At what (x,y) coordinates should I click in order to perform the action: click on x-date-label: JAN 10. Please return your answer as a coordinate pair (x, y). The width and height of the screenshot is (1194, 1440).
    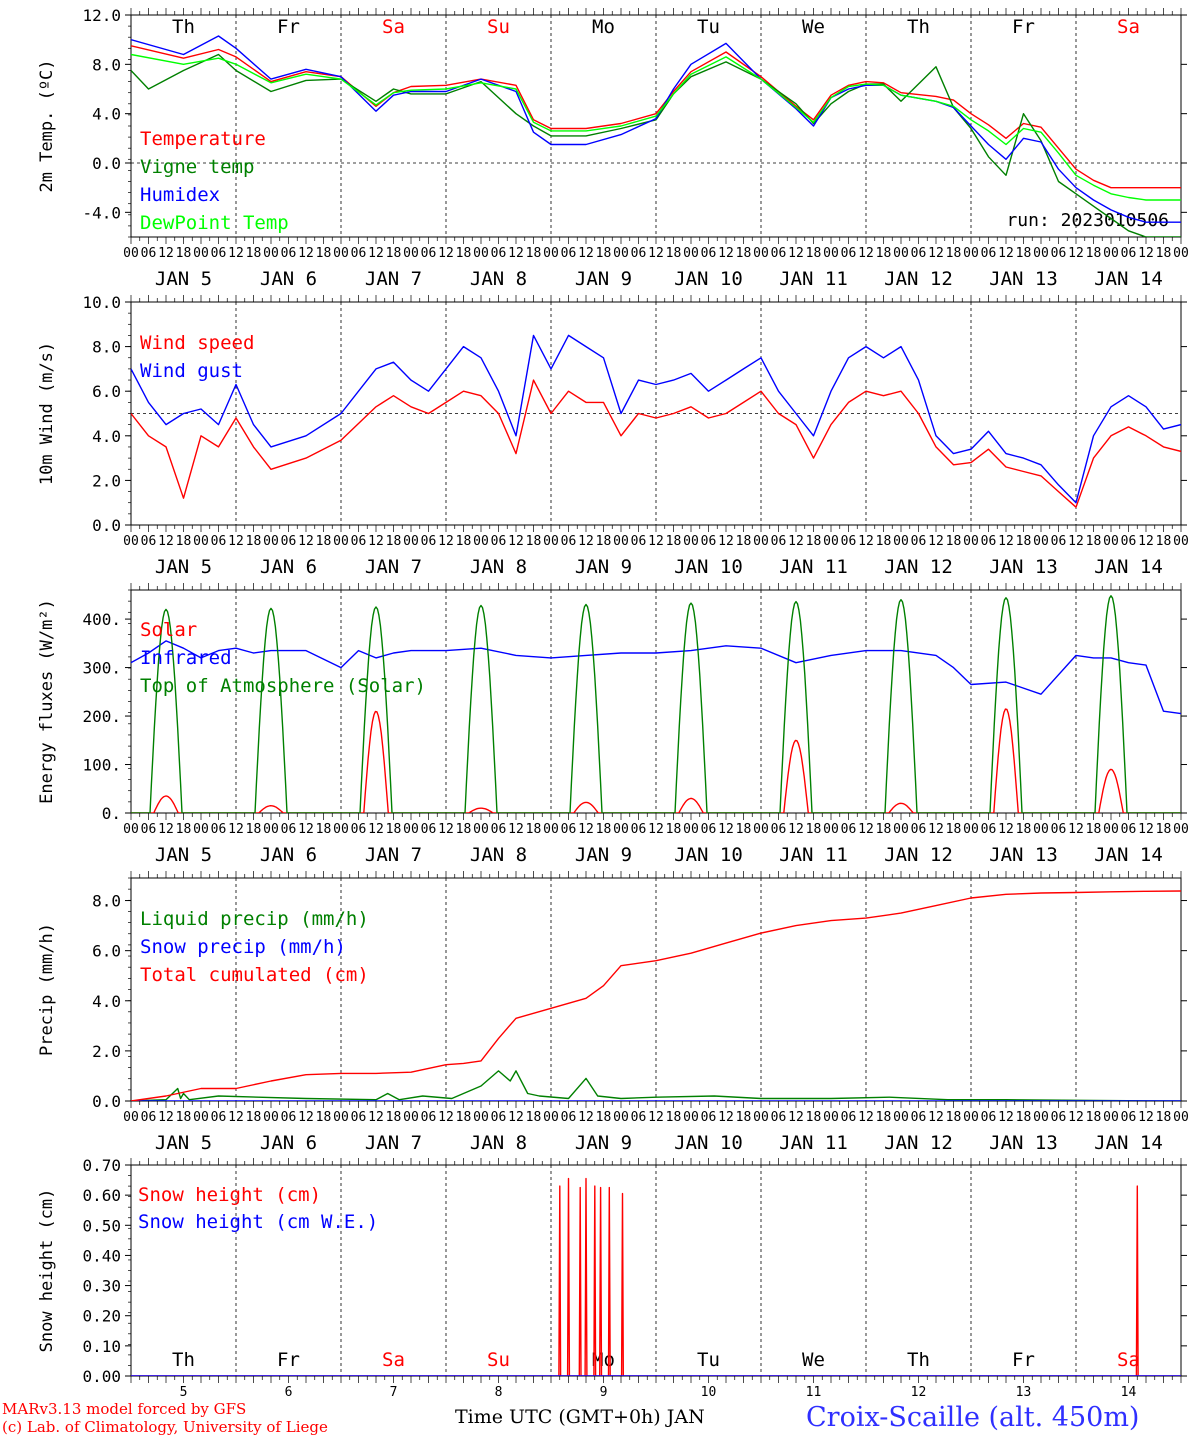
    Looking at the image, I should click on (708, 279).